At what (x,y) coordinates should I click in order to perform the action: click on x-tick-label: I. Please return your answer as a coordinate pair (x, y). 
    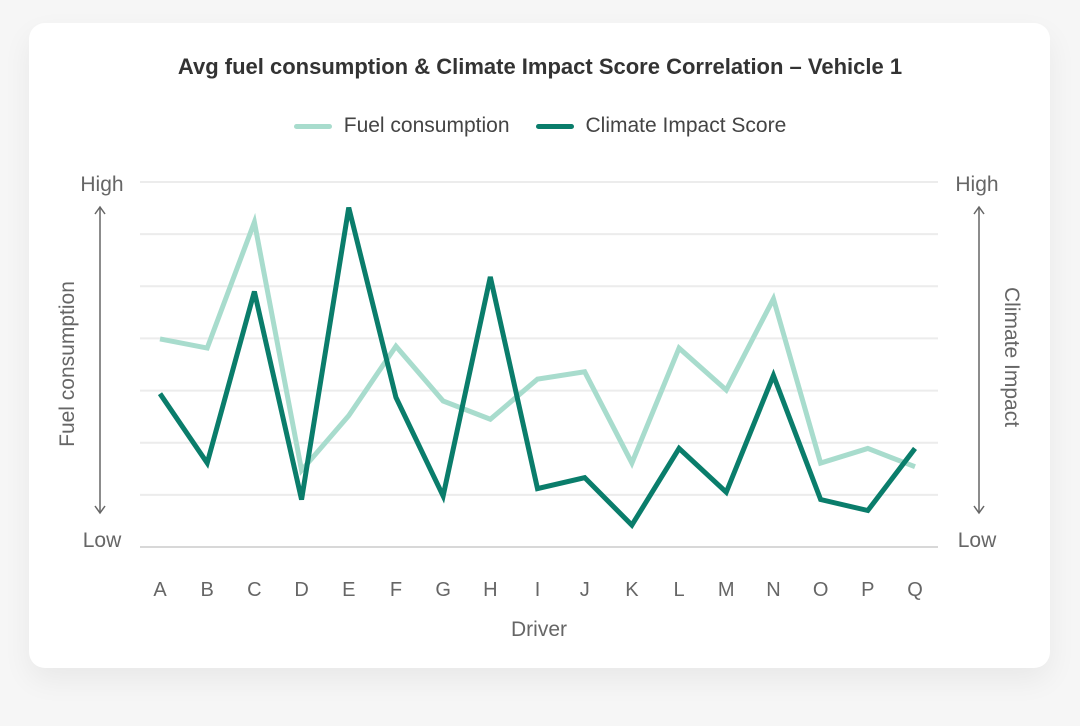
    Looking at the image, I should click on (538, 590).